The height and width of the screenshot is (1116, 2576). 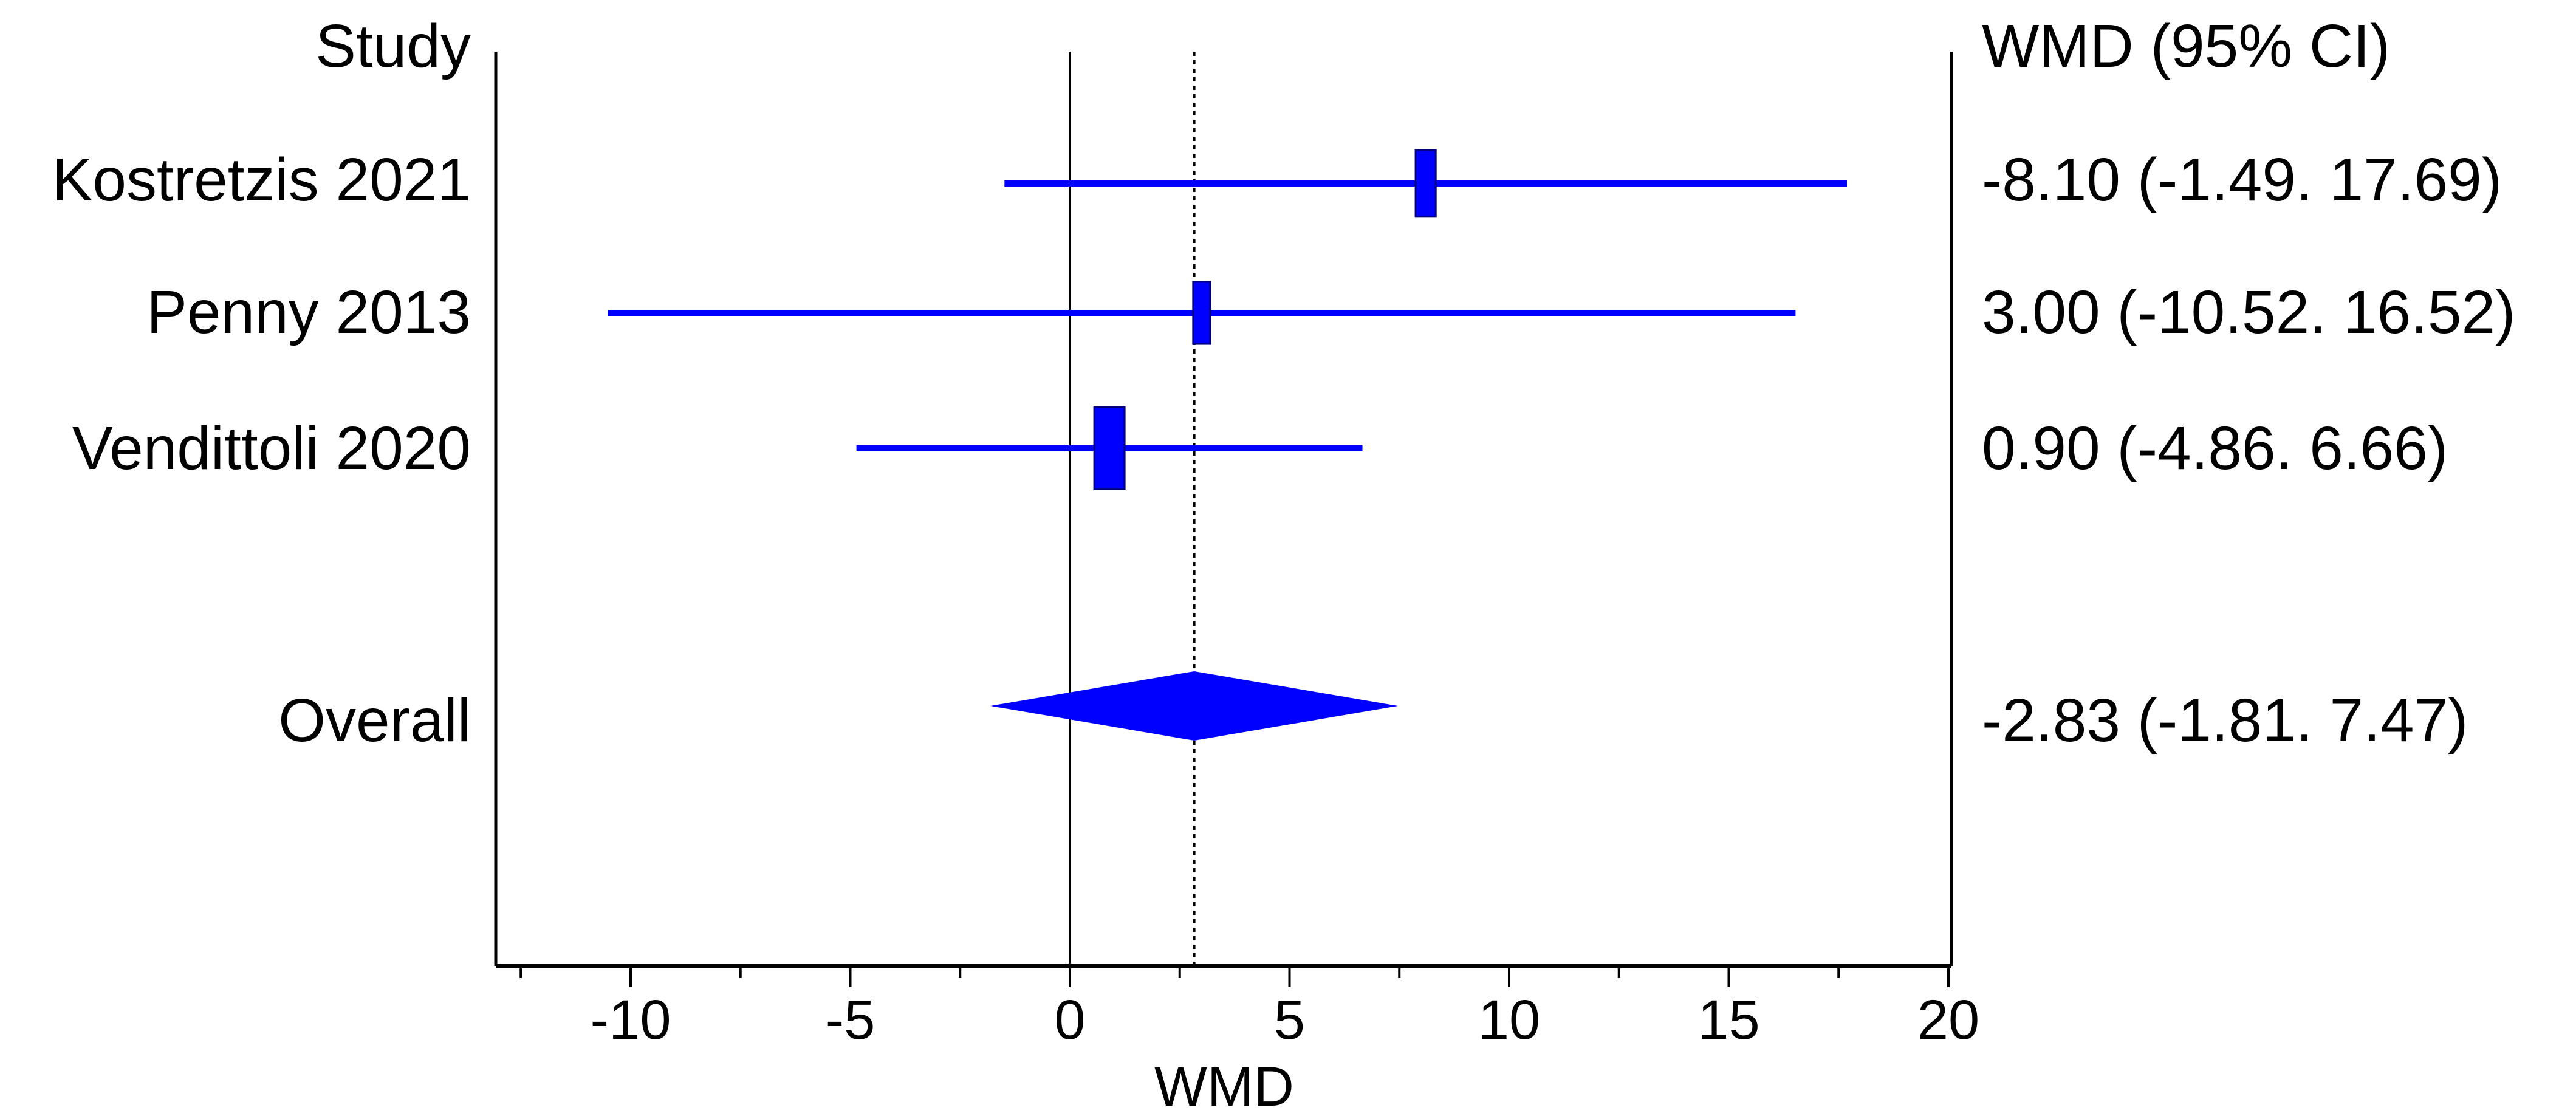 I want to click on effect-column-header: WMD (95% CI), so click(x=2186, y=46).